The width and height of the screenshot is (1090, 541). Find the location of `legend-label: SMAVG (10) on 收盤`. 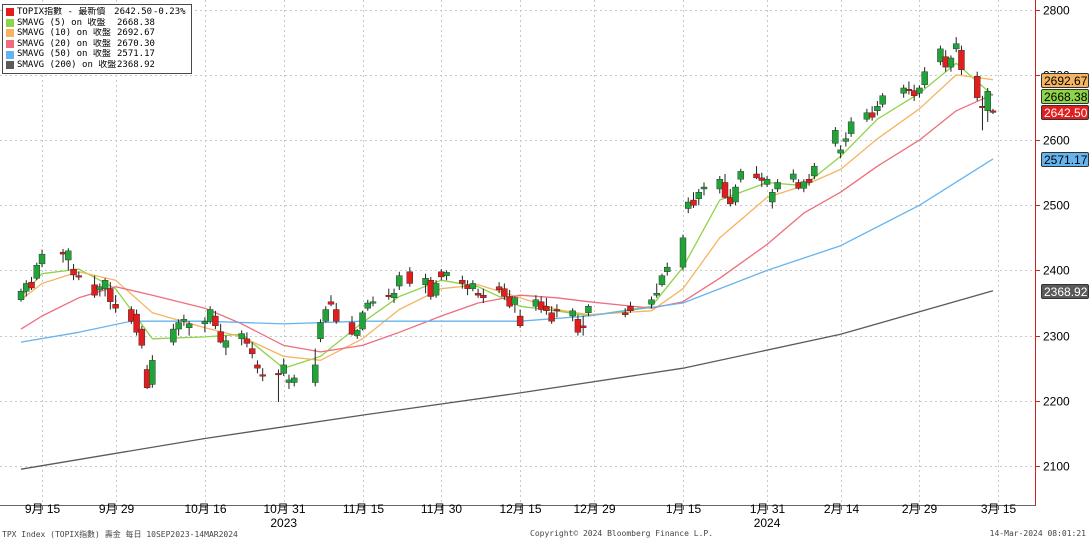

legend-label: SMAVG (10) on 收盤 is located at coordinates (64, 33).